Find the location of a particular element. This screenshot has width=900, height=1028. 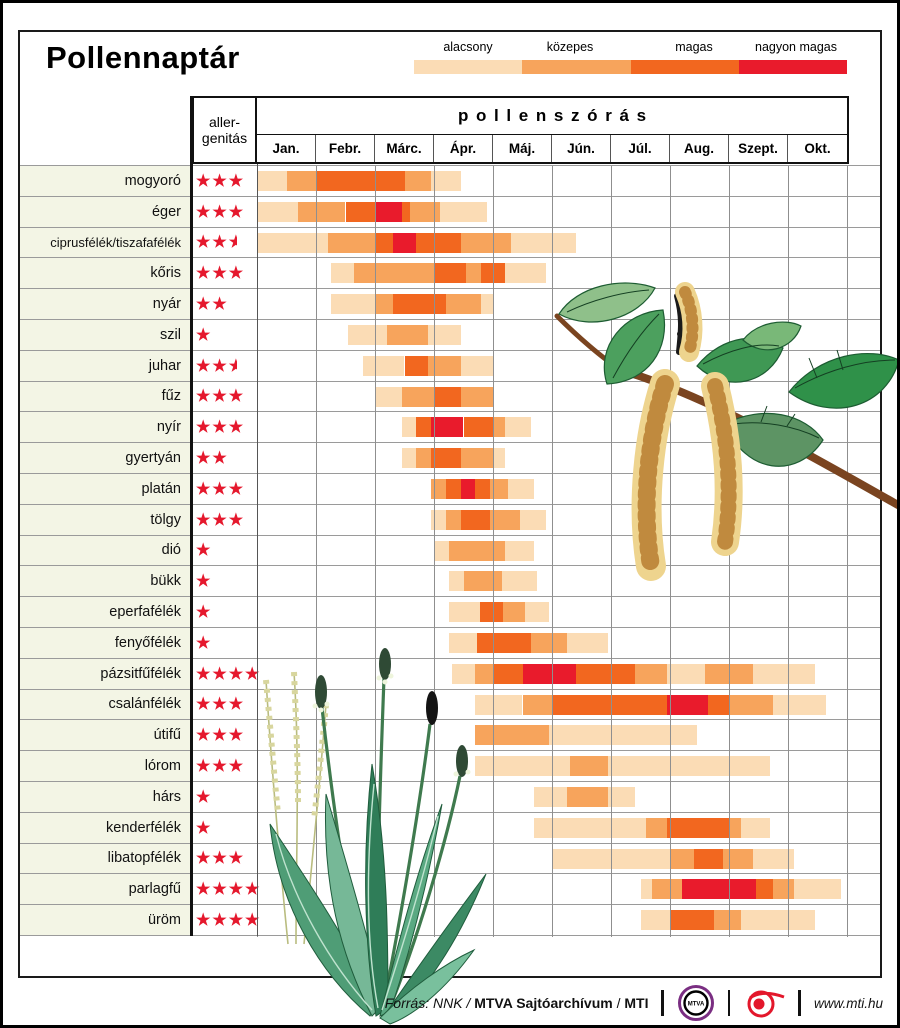

plant-name-label: kenderfélék is located at coordinates (105, 827).